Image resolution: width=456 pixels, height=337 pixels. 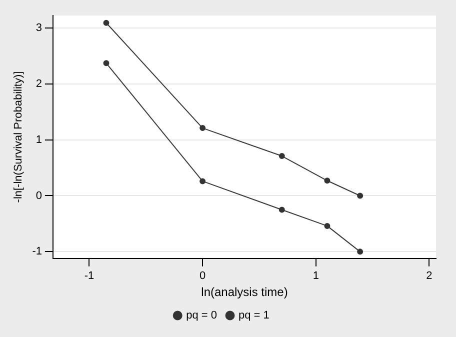 What do you see at coordinates (201, 316) in the screenshot?
I see `legend-label: pq = 0` at bounding box center [201, 316].